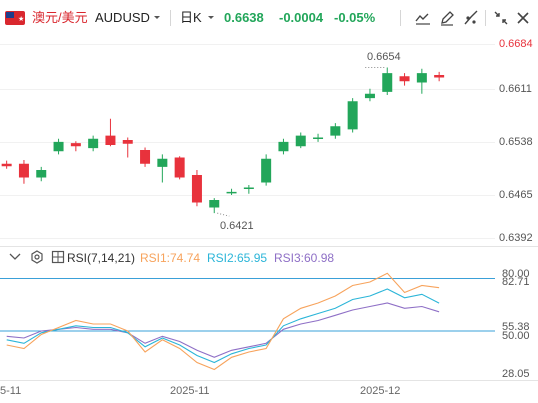 The height and width of the screenshot is (403, 538). Describe the element at coordinates (304, 258) in the screenshot. I see `rsi3-legend: RSI3:60.98` at that location.